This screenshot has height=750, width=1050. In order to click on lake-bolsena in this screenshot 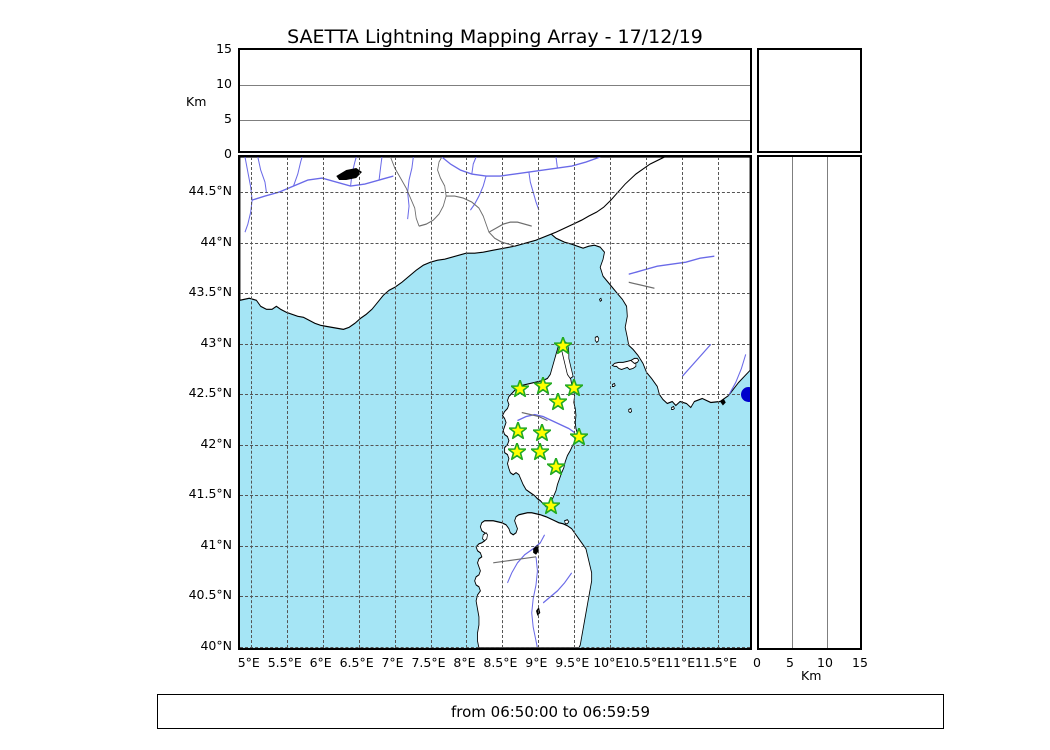, I will do `click(723, 402)`.